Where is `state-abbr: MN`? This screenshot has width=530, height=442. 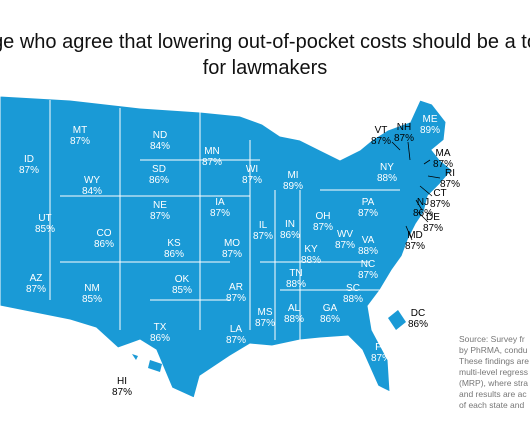 state-abbr: MN is located at coordinates (212, 151).